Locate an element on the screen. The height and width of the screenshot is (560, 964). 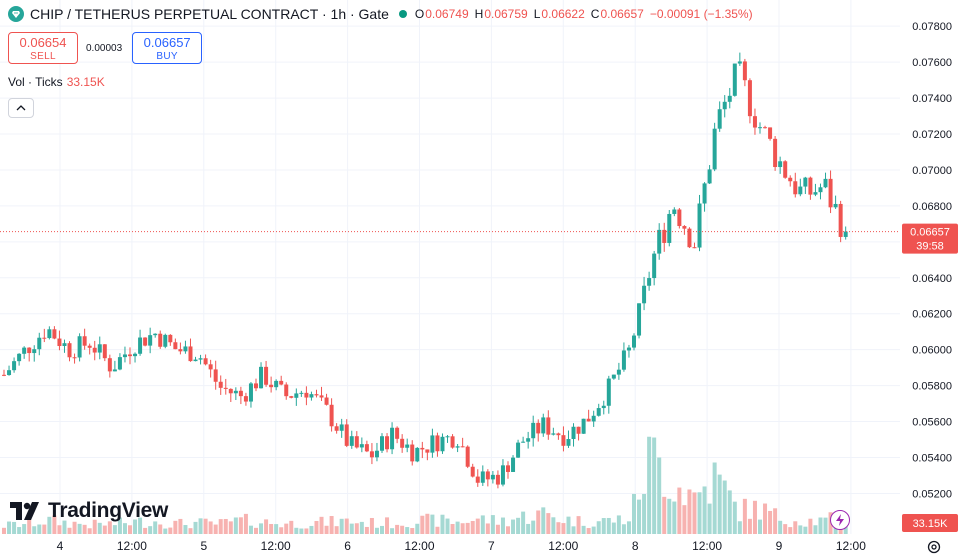
collapse-legend-button is located at coordinates (21, 108).